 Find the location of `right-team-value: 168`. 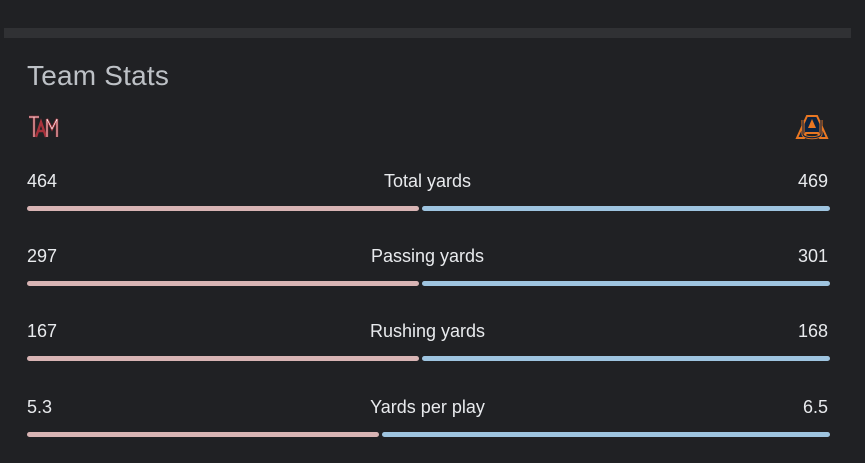

right-team-value: 168 is located at coordinates (812, 331).